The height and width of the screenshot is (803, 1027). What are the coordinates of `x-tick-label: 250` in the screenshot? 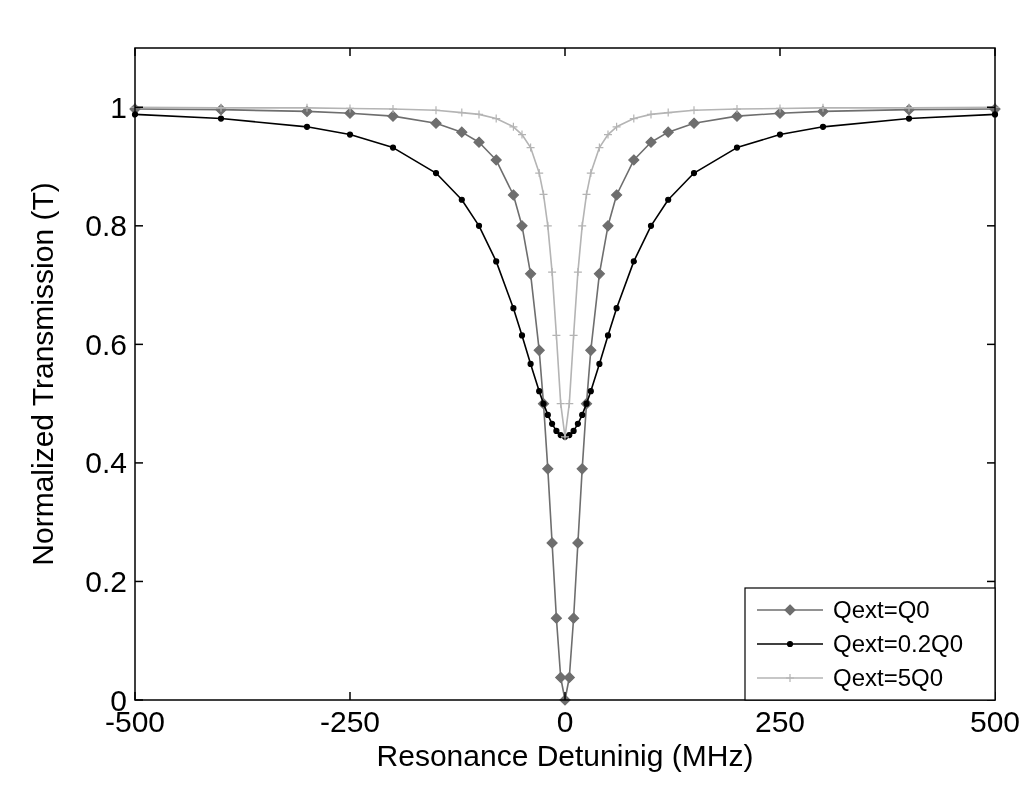 It's located at (780, 721).